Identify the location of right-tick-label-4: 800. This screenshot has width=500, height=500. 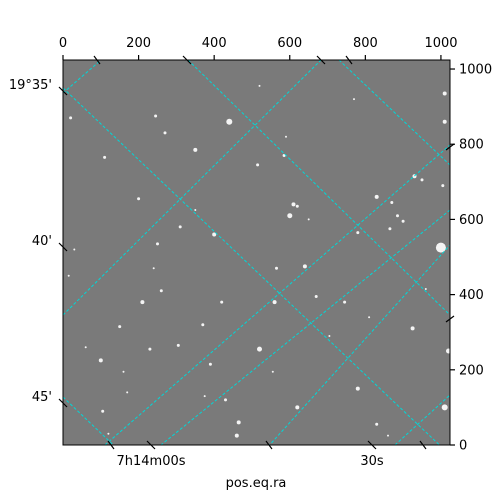
(471, 145).